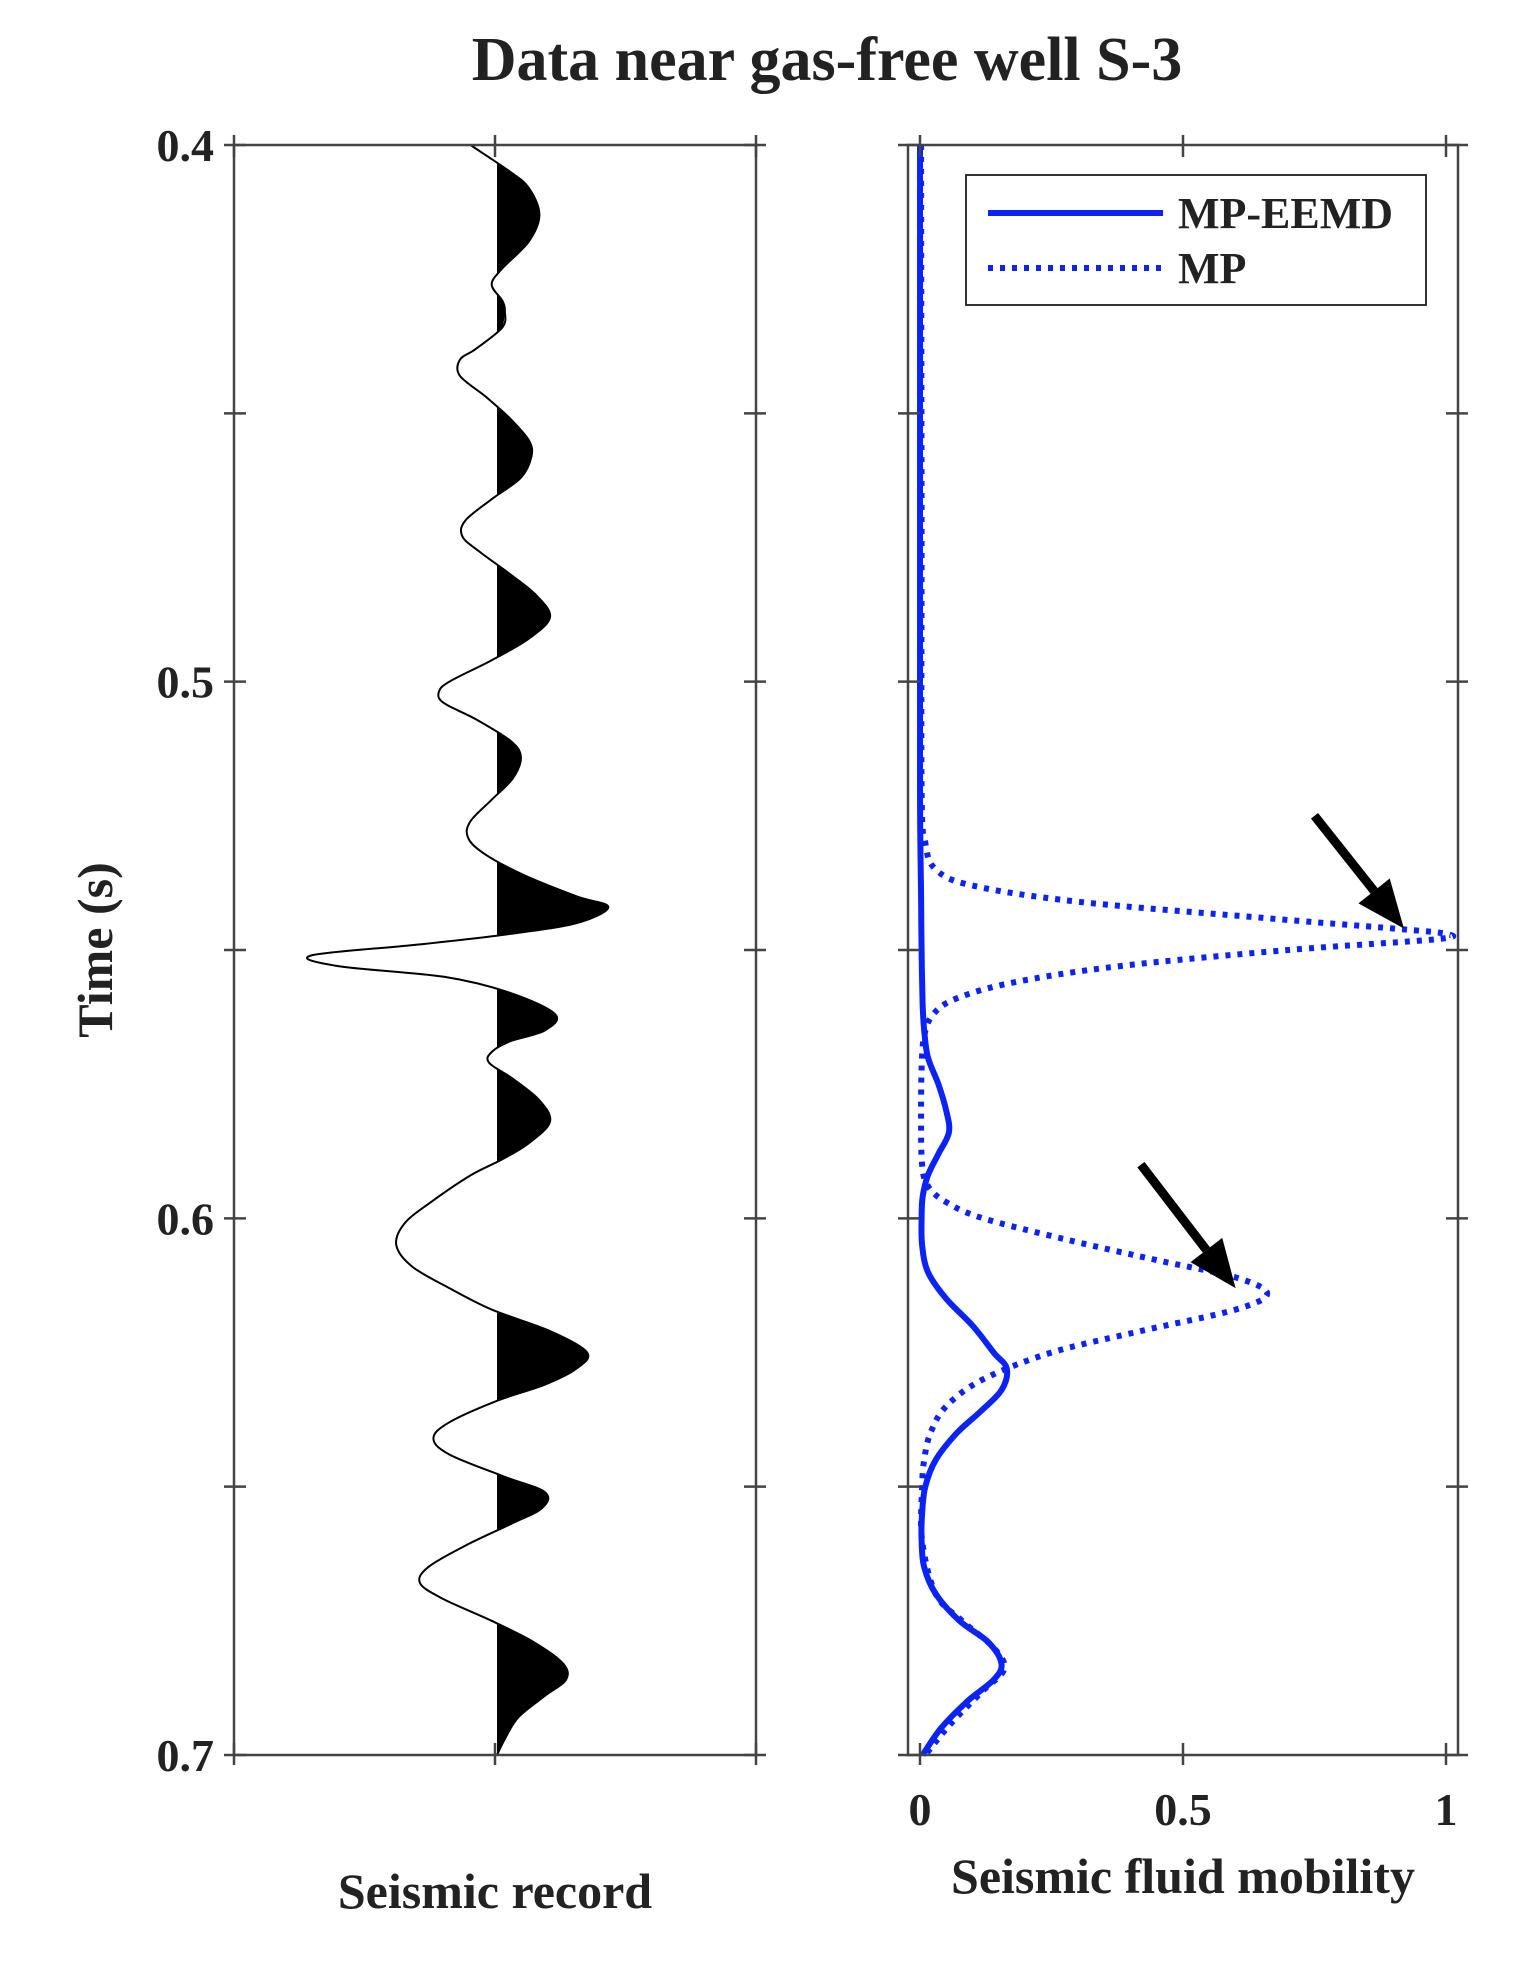  Describe the element at coordinates (95, 949) in the screenshot. I see `y-axis-label: Time (s)` at that location.